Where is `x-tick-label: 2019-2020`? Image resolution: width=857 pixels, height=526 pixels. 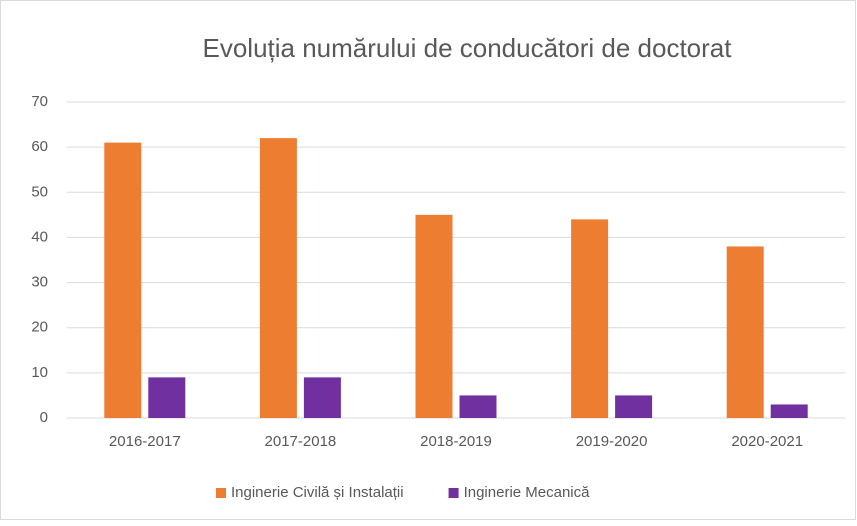
x-tick-label: 2019-2020 is located at coordinates (612, 441).